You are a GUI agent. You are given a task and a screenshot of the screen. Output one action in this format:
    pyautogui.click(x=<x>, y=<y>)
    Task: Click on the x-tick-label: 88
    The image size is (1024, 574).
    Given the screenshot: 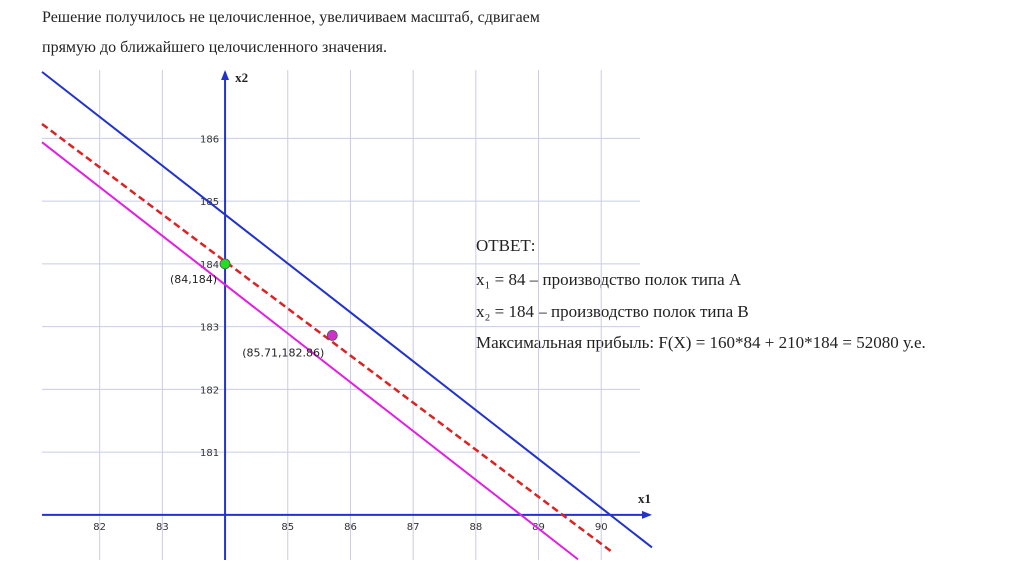 What is the action you would take?
    pyautogui.click(x=475, y=527)
    